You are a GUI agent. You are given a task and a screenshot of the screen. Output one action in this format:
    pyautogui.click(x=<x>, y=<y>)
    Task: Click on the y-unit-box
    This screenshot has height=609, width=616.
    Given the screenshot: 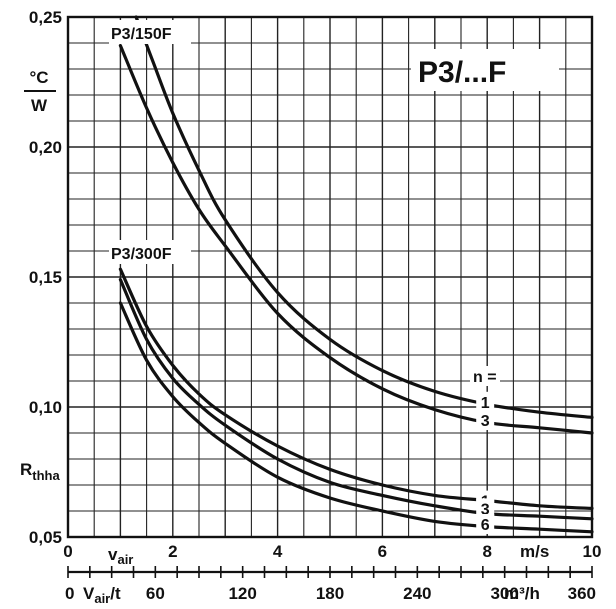 What is the action you would take?
    pyautogui.click(x=40, y=88)
    